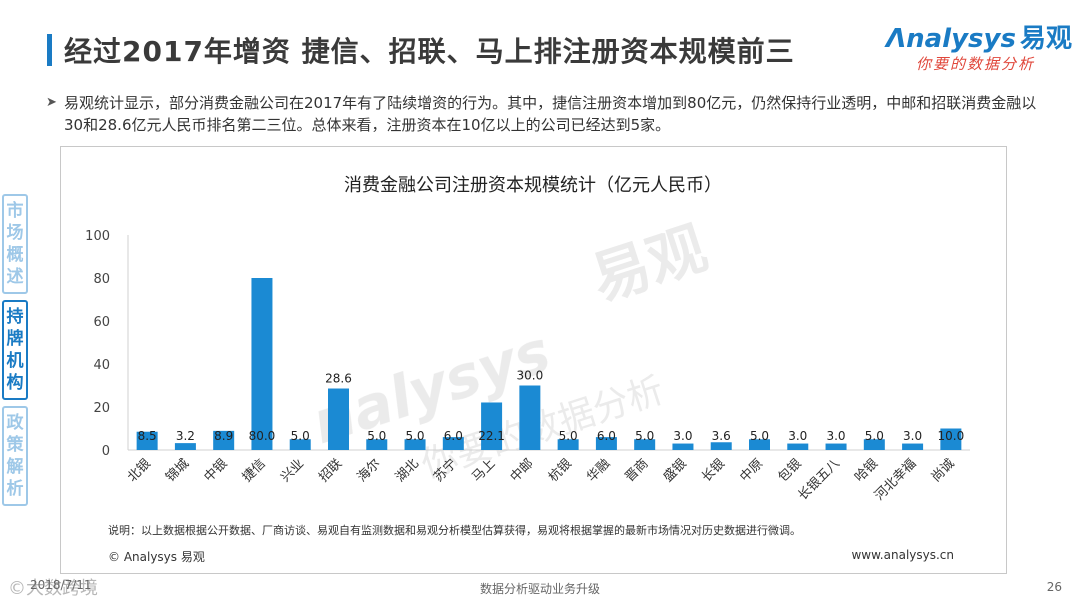 The image size is (1080, 608). I want to click on x-tick-label: 中原, so click(751, 470).